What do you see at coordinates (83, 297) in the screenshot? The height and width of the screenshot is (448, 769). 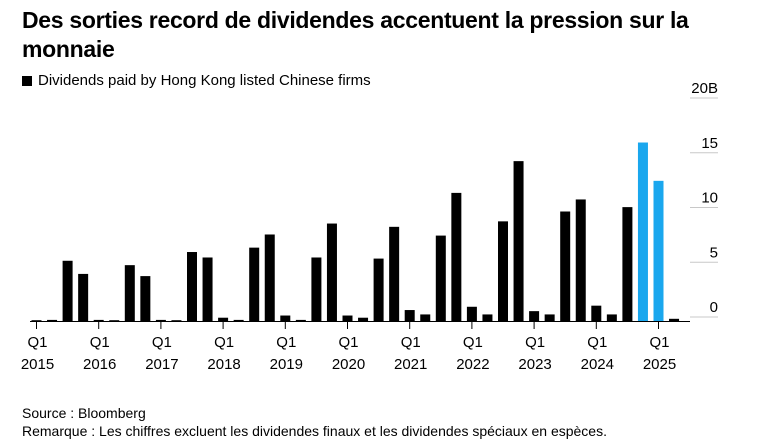 I see `bar-2015Q4` at bounding box center [83, 297].